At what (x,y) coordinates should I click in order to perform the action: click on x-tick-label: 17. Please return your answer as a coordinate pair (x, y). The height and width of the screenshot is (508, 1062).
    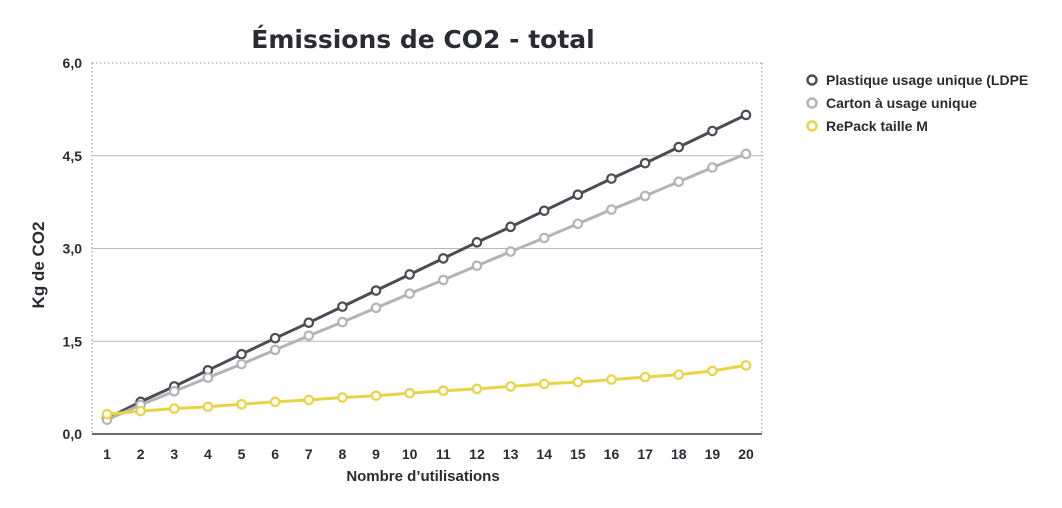
    Looking at the image, I should click on (645, 454).